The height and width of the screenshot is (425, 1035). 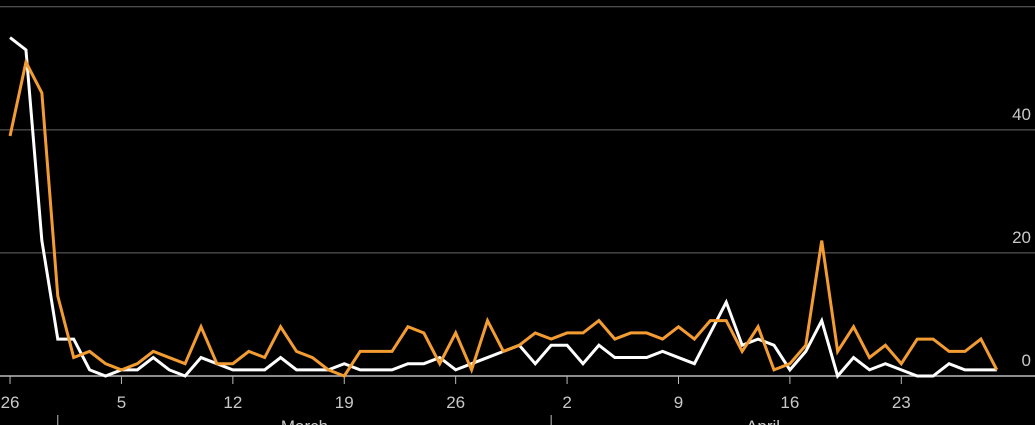 What do you see at coordinates (1021, 0) in the screenshot?
I see `y-tick-label: 60` at bounding box center [1021, 0].